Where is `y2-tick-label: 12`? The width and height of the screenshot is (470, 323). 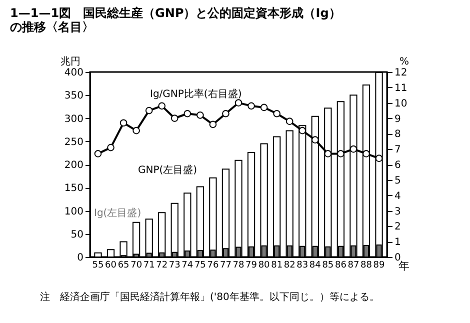
y2-tick-label: 12 is located at coordinates (401, 73).